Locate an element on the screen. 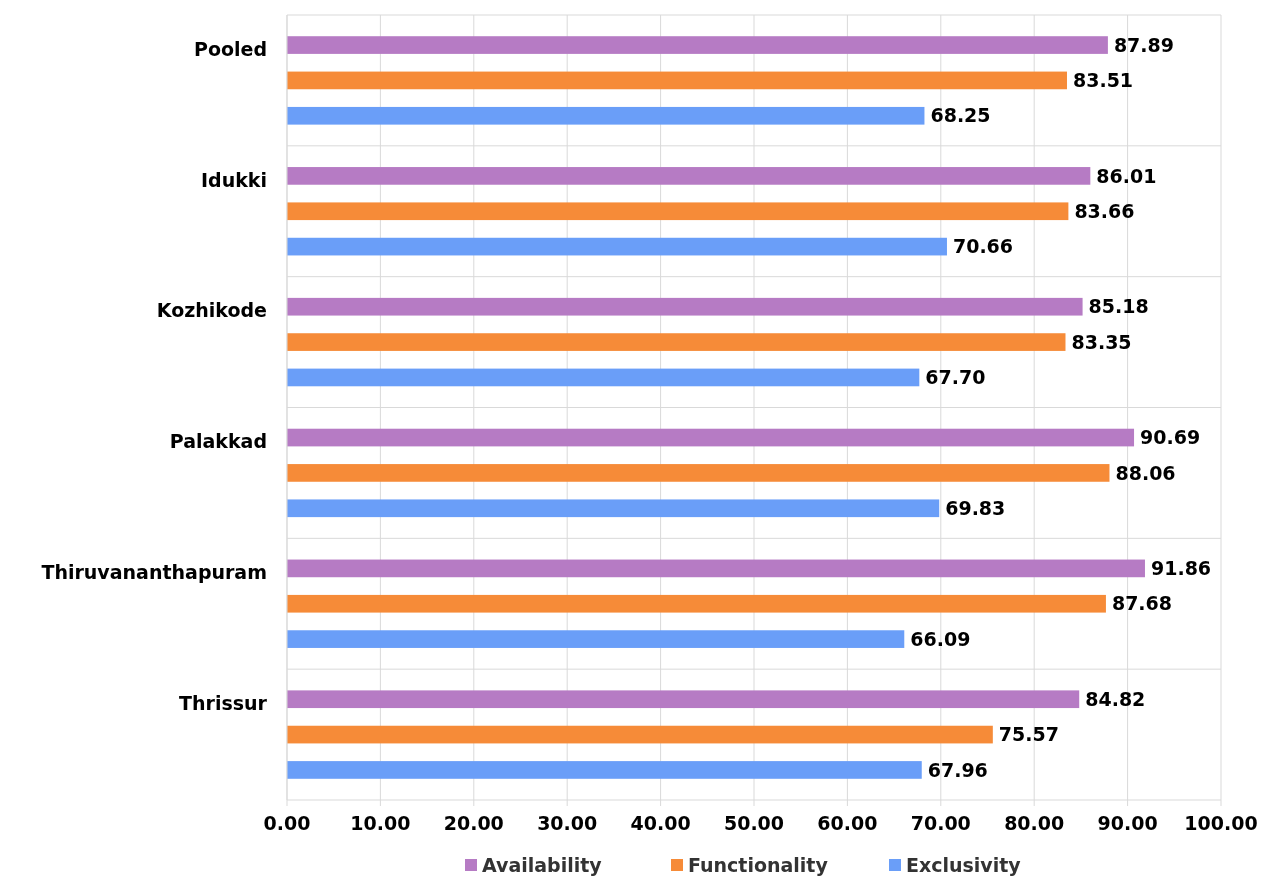  legend-label: Functionality is located at coordinates (758, 864).